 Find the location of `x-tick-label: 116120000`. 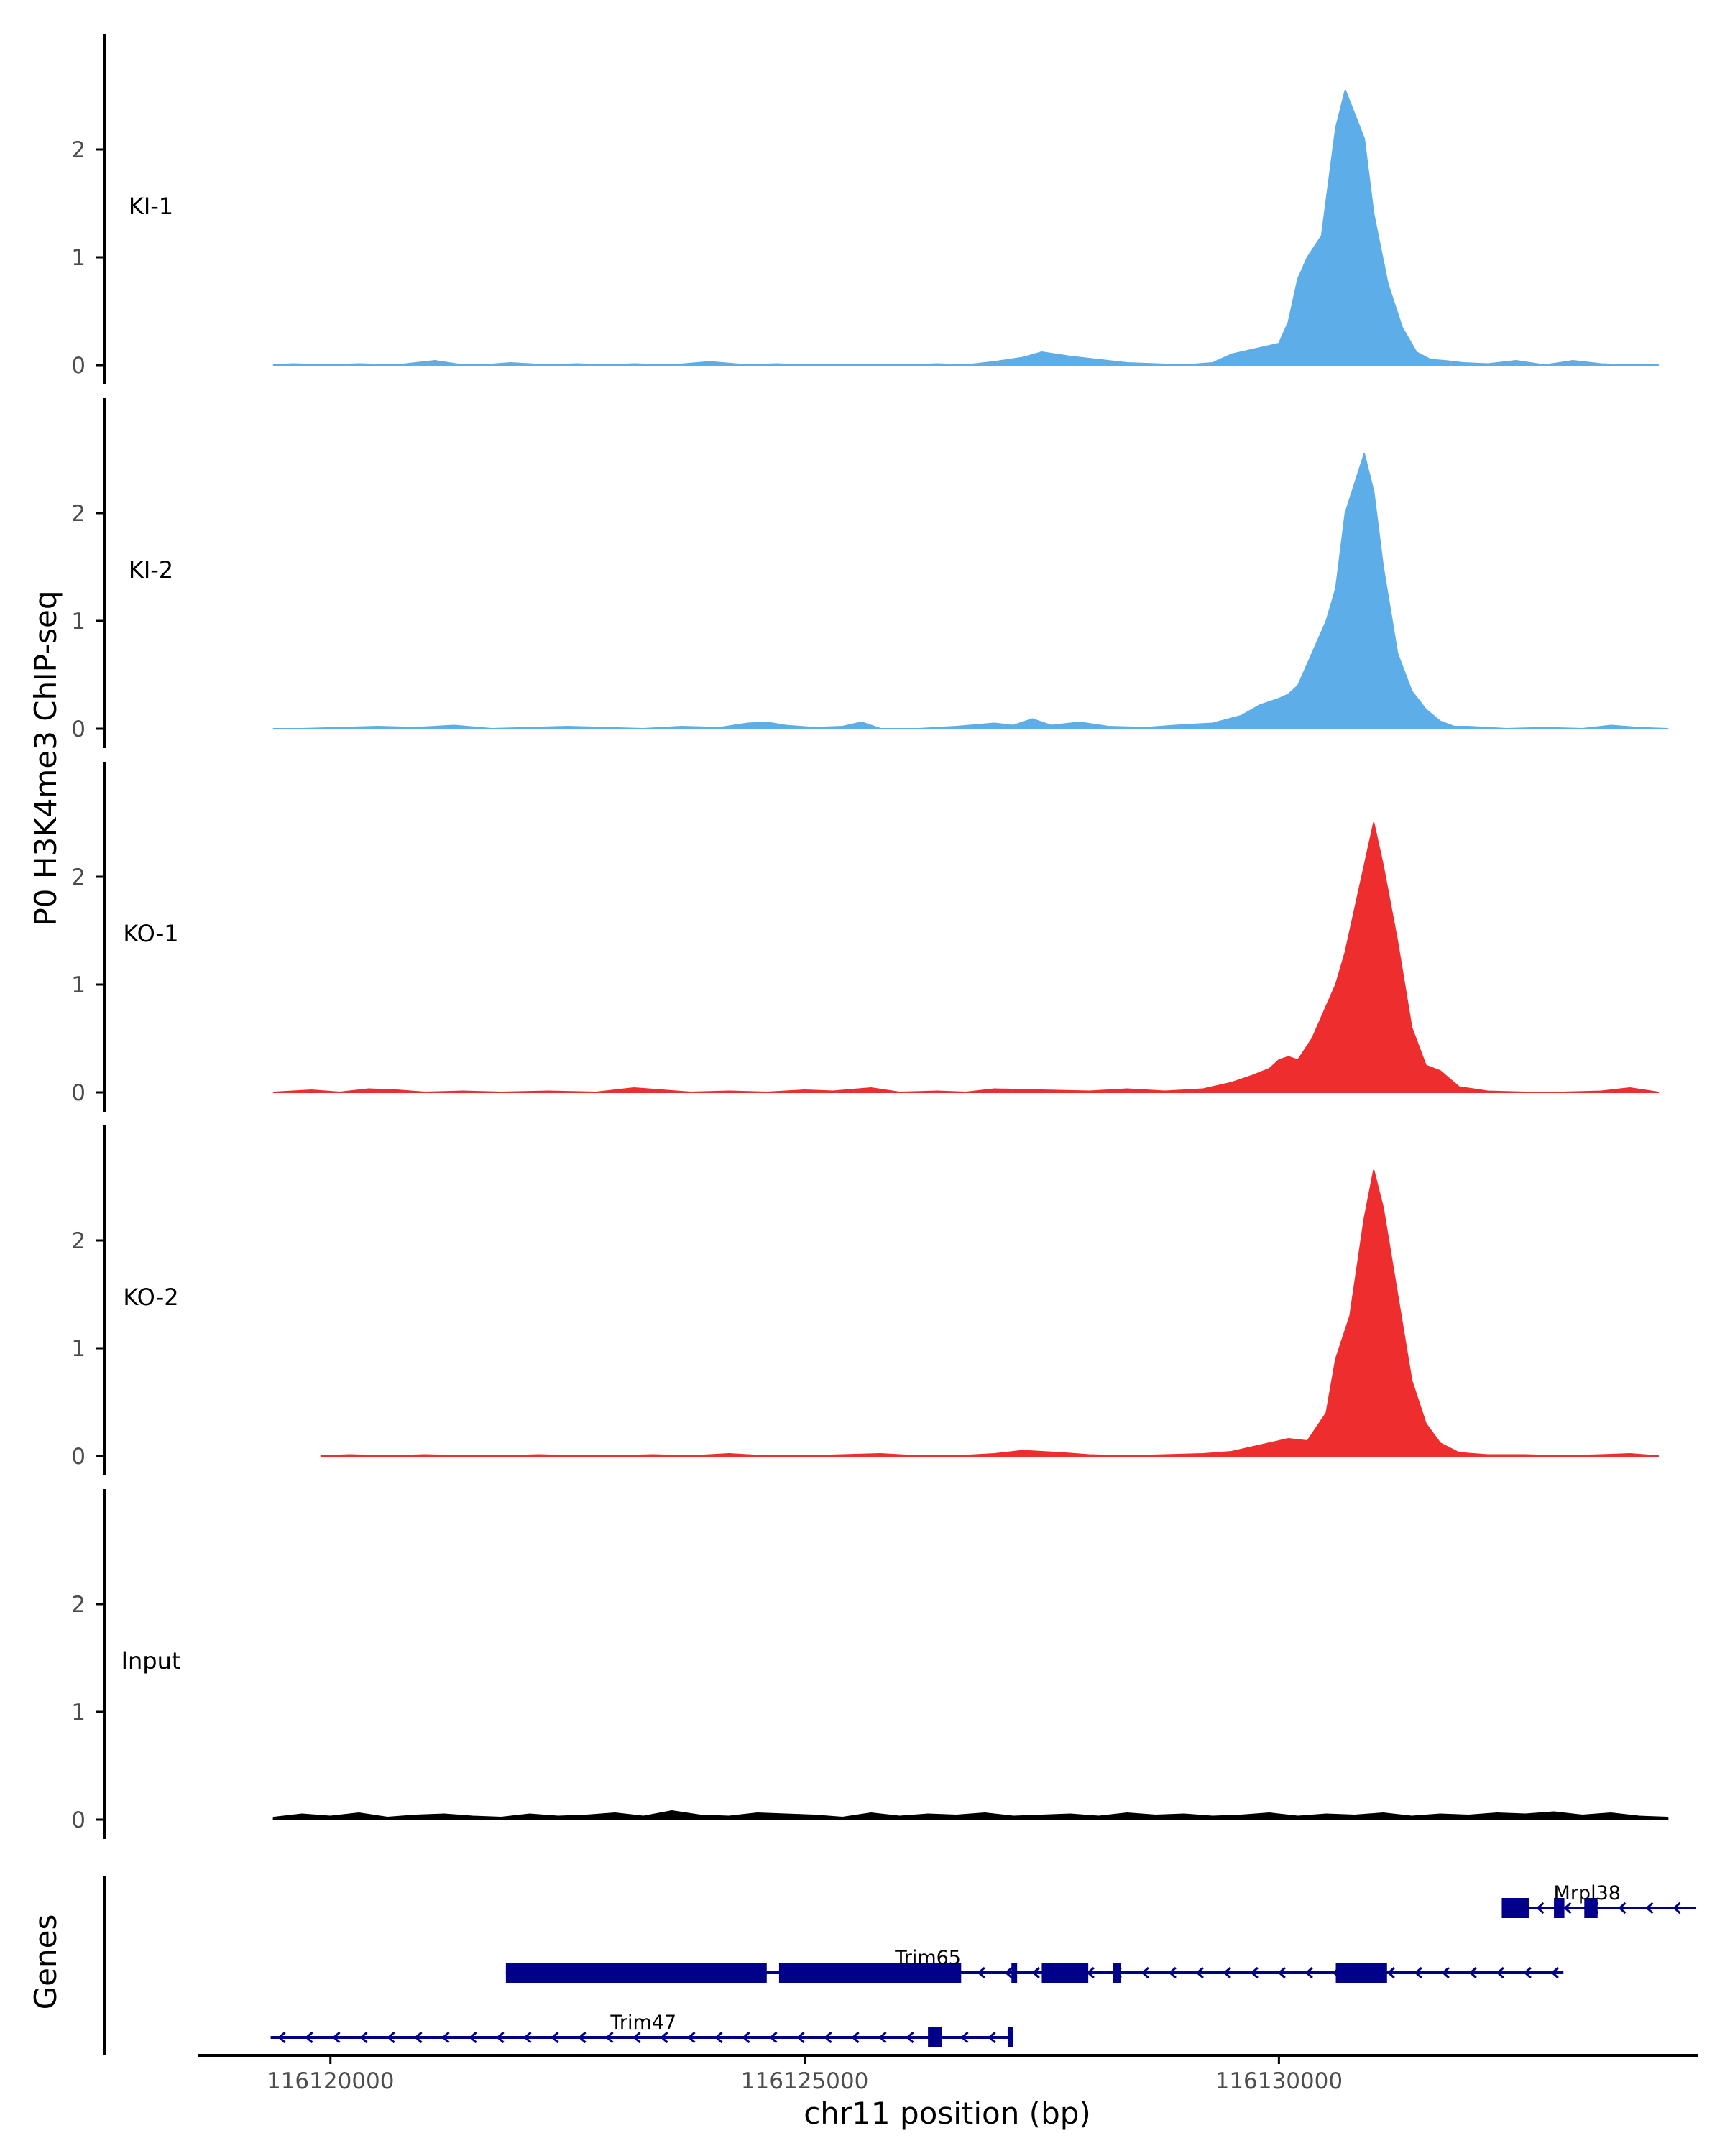

x-tick-label: 116120000 is located at coordinates (331, 2081).